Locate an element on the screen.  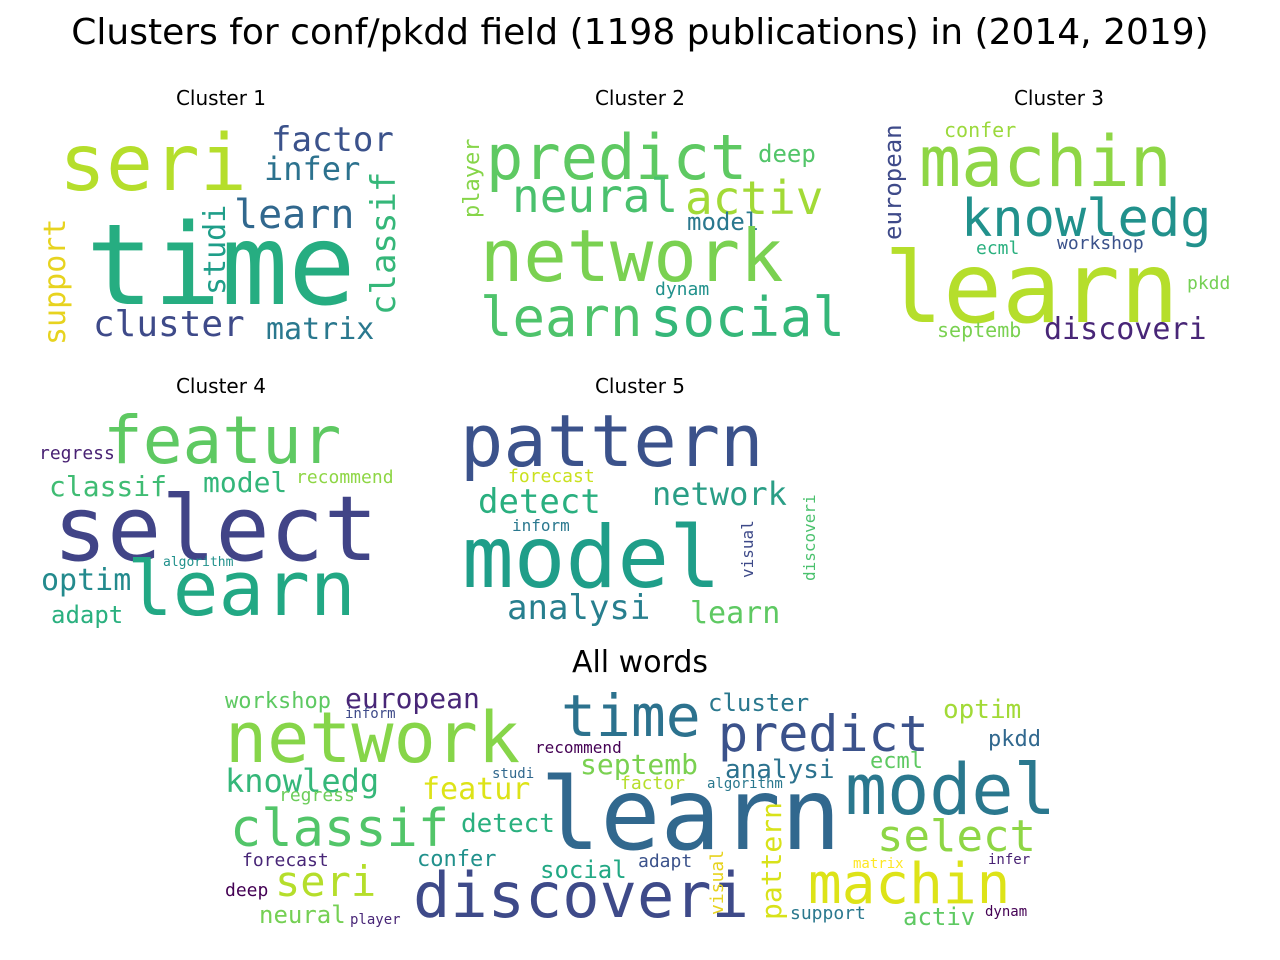
all-words-title: All words is located at coordinates (640, 662).